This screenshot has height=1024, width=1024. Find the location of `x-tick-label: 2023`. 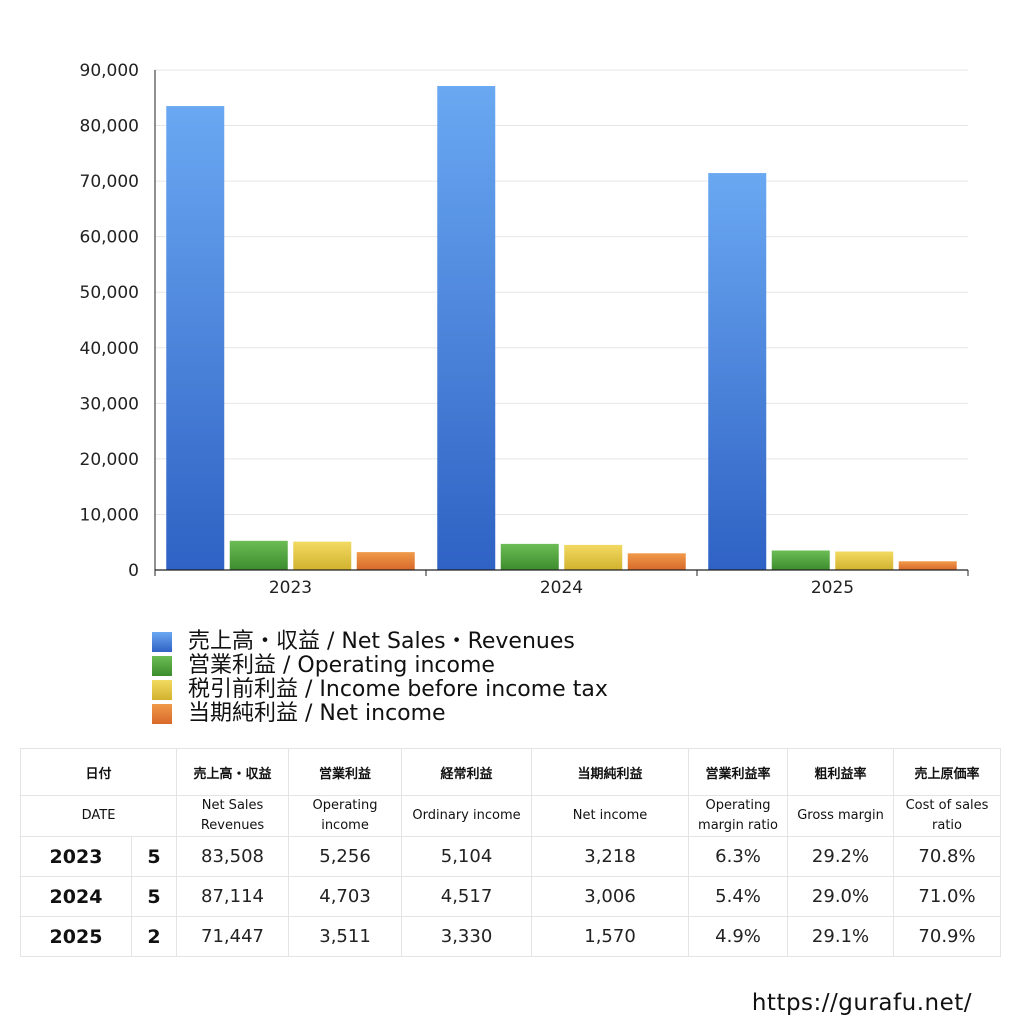

x-tick-label: 2023 is located at coordinates (290, 588).